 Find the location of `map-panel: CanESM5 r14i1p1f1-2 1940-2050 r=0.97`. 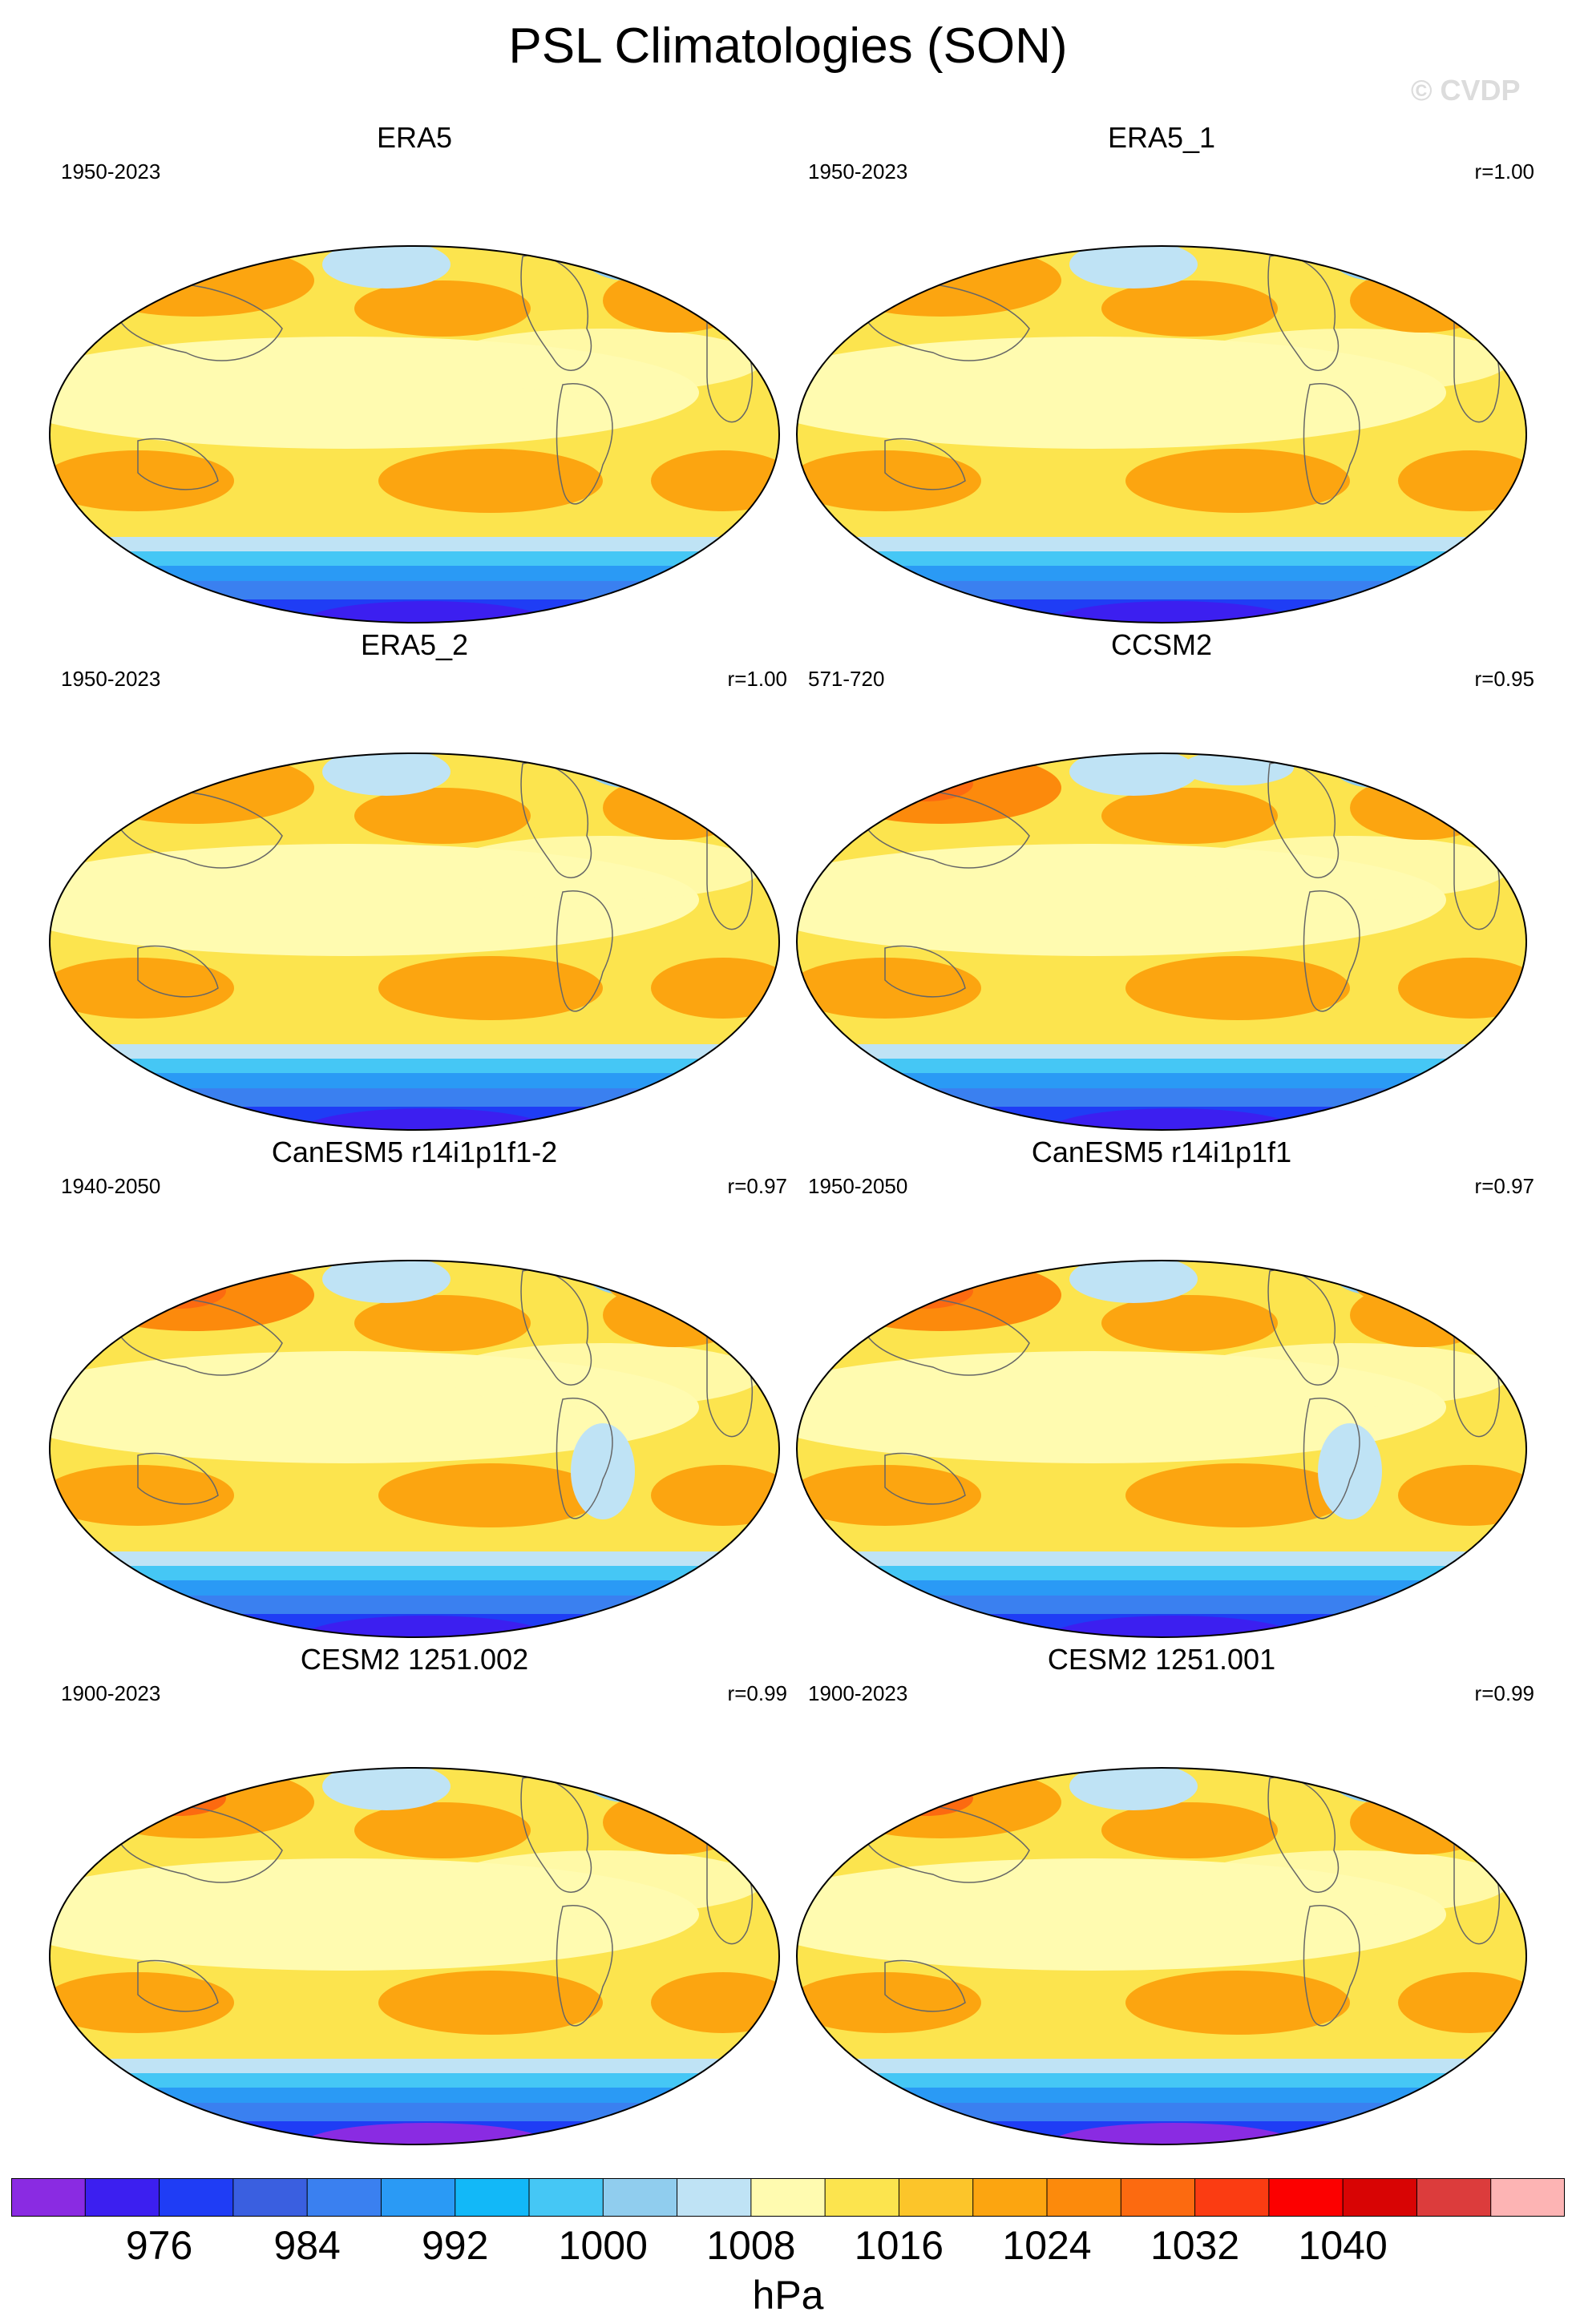

map-panel: CanESM5 r14i1p1f1-2 1940-2050 r=0.97 is located at coordinates (414, 1391).